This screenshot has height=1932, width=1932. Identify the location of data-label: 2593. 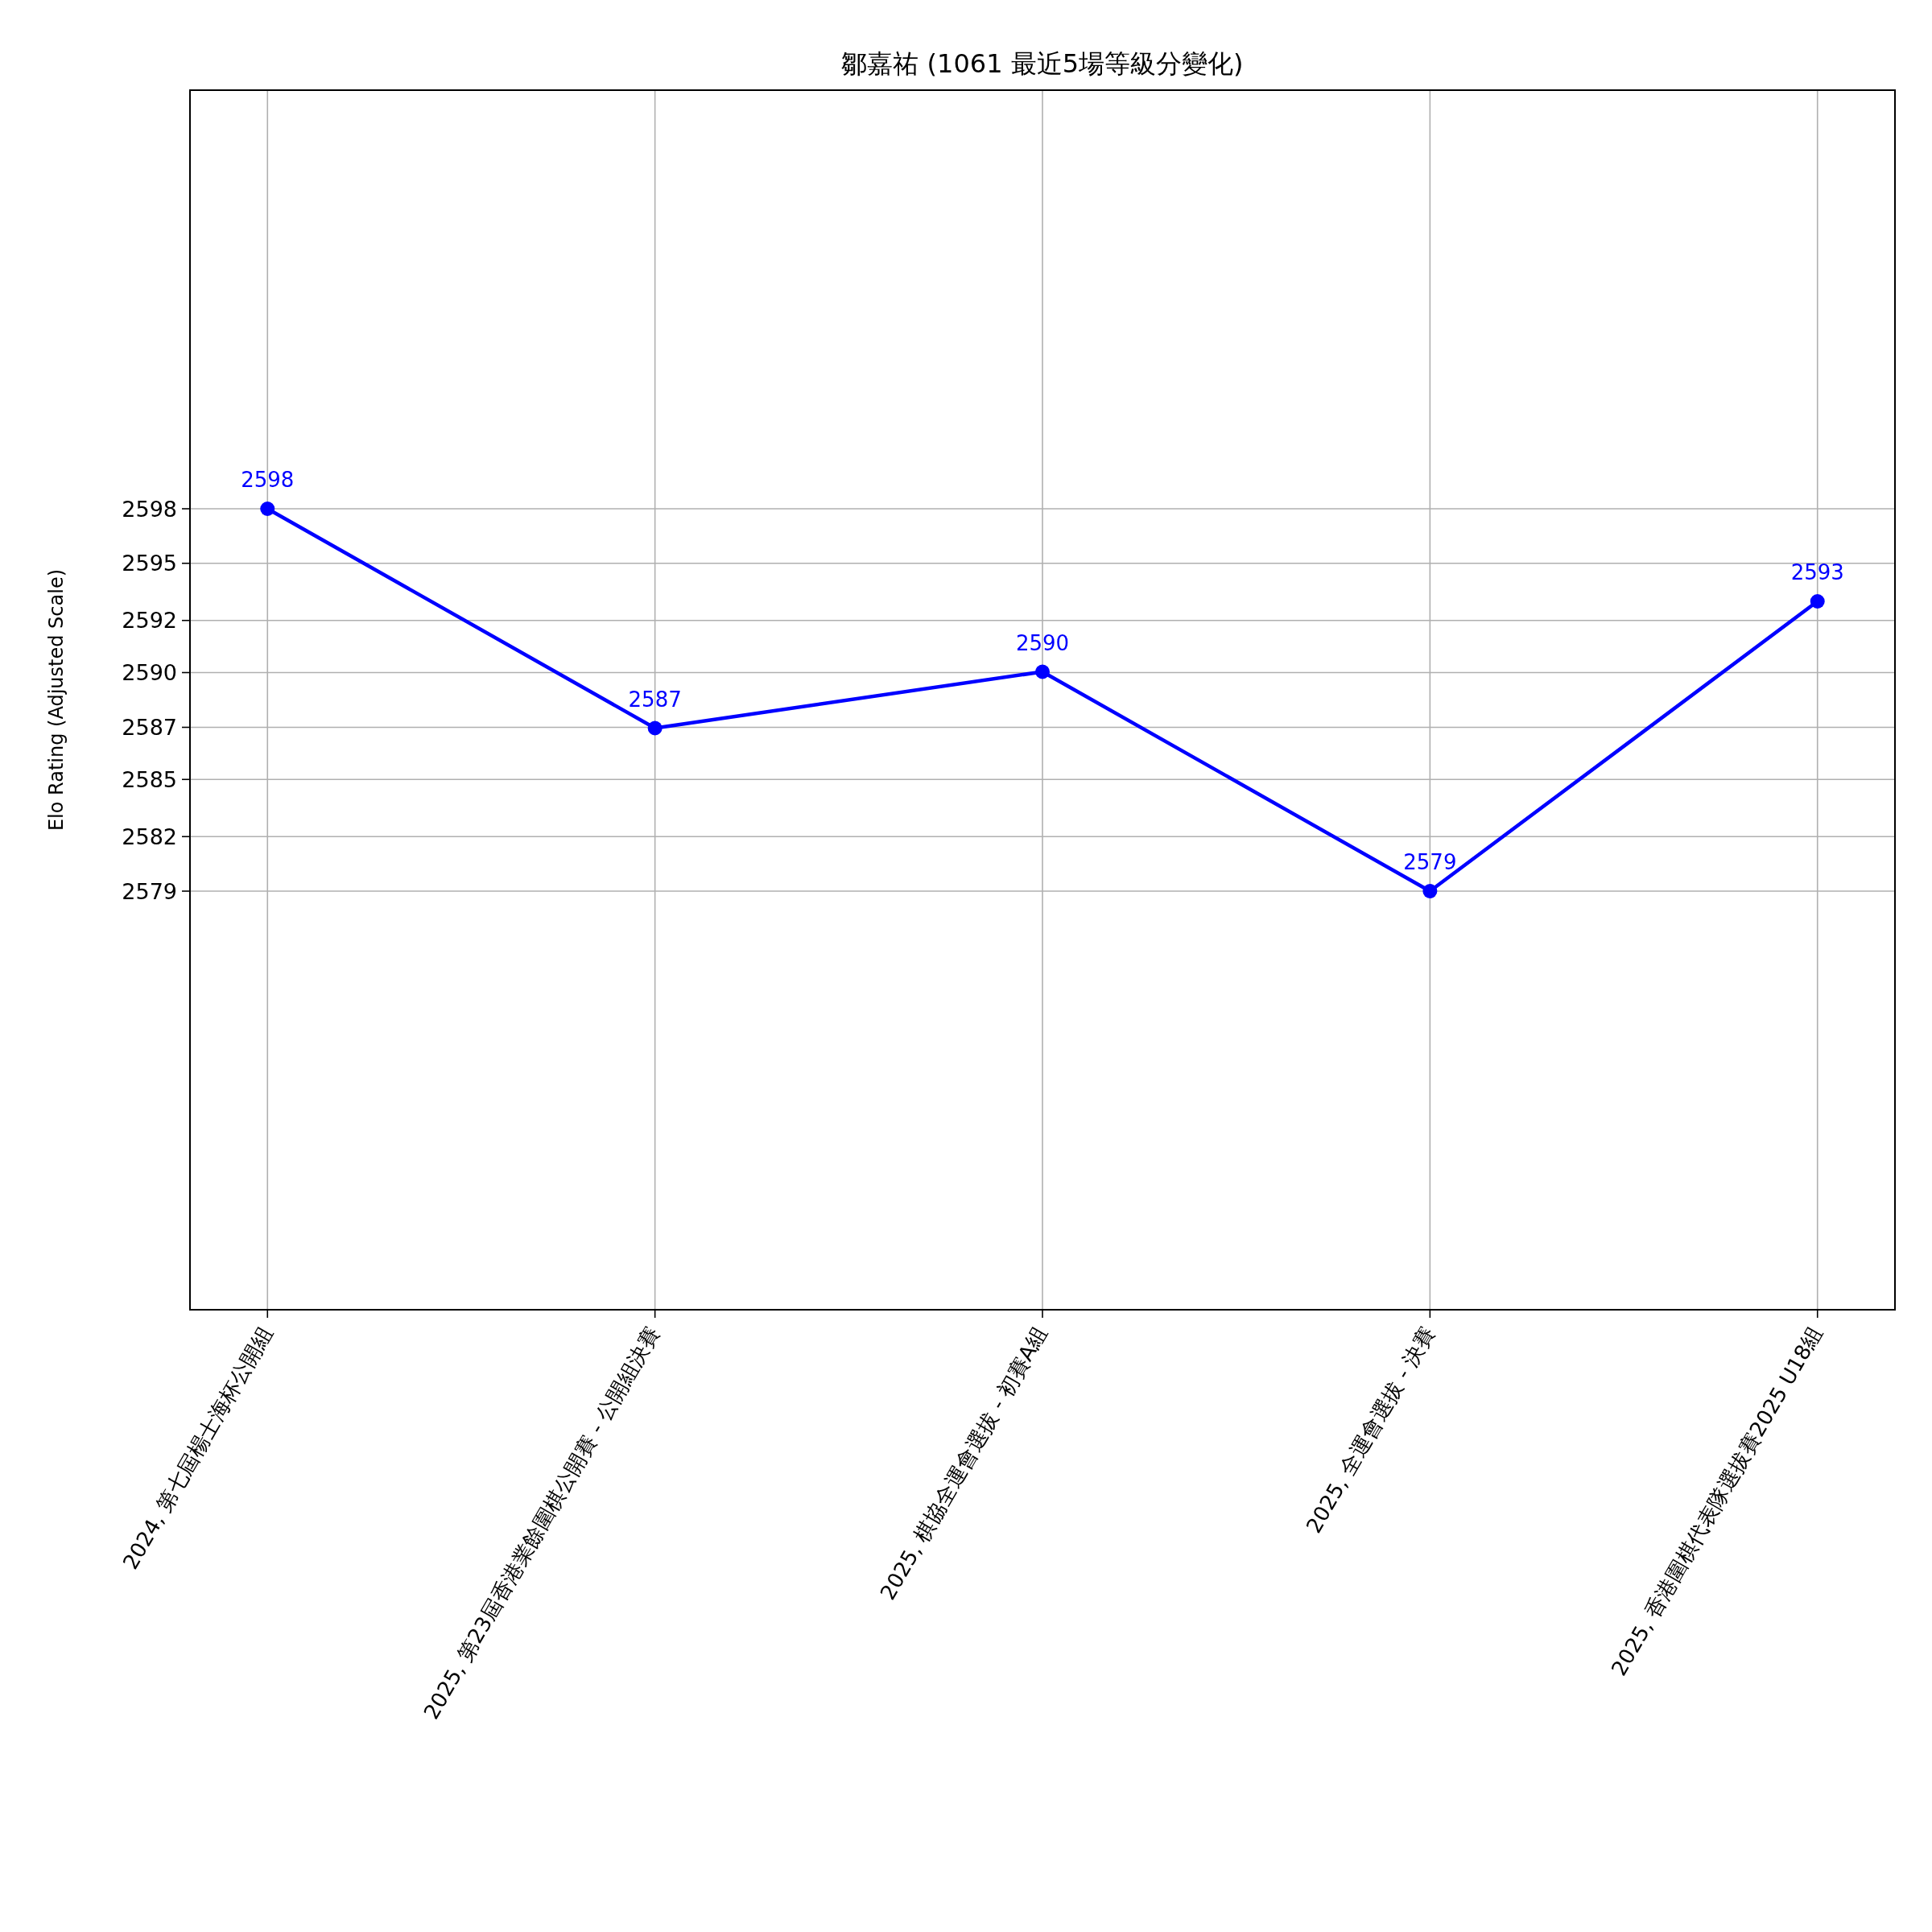
(1817, 572).